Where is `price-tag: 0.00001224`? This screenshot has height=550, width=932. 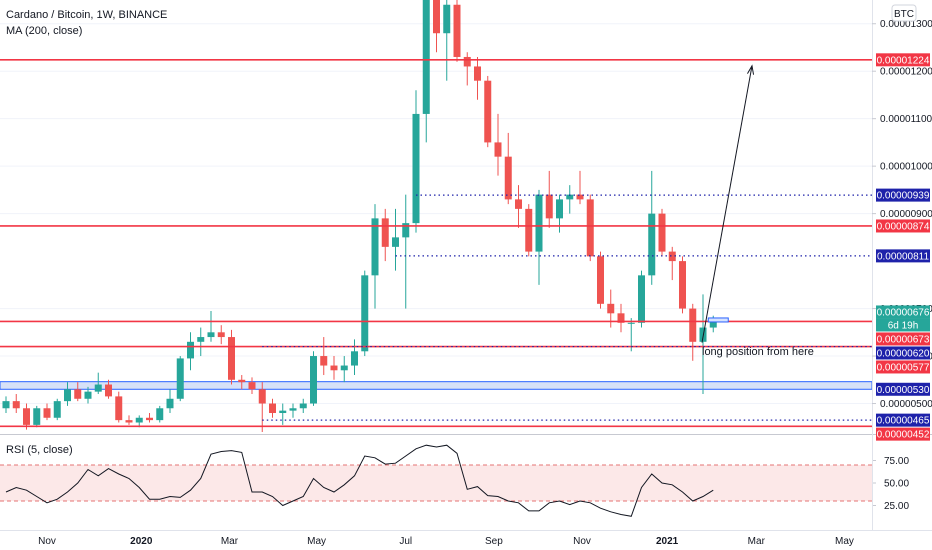
price-tag: 0.00001224 is located at coordinates (903, 60).